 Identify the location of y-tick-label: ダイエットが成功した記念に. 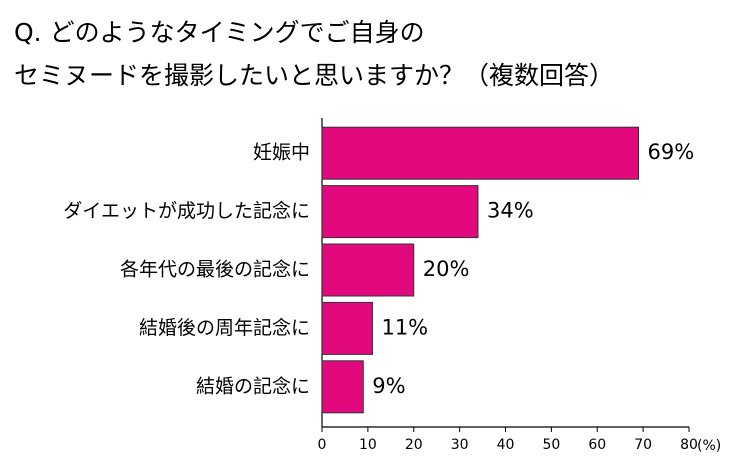
(186, 210).